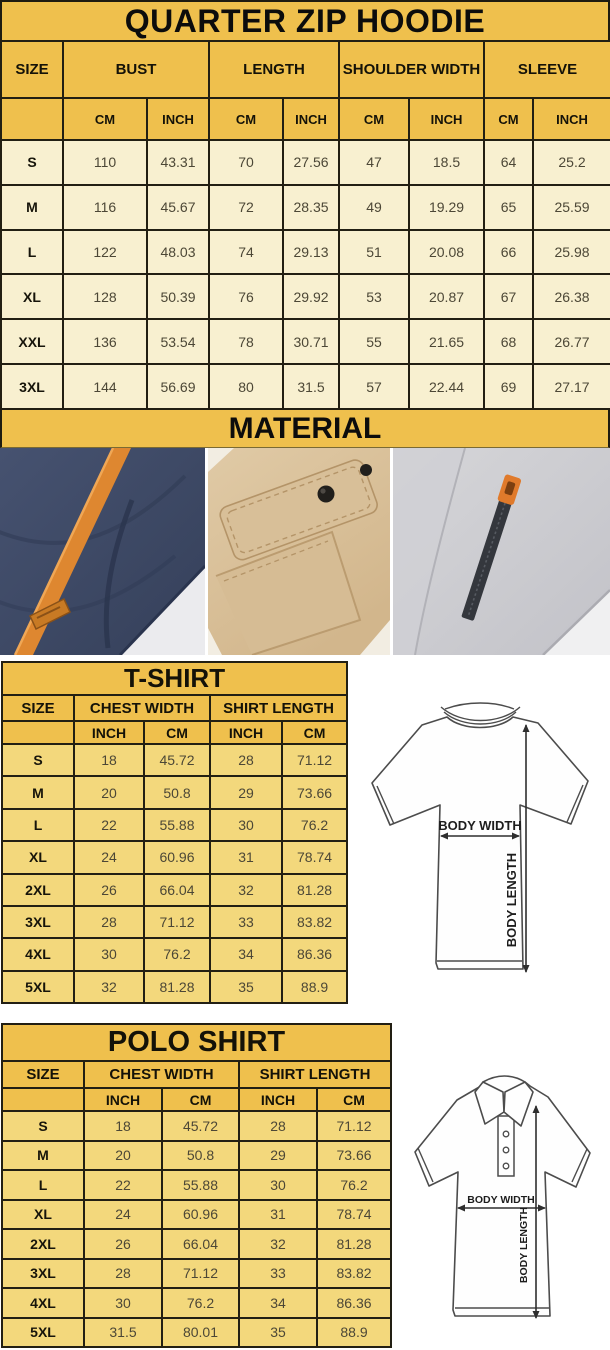  Describe the element at coordinates (374, 342) in the screenshot. I see `value-cell: 55` at that location.